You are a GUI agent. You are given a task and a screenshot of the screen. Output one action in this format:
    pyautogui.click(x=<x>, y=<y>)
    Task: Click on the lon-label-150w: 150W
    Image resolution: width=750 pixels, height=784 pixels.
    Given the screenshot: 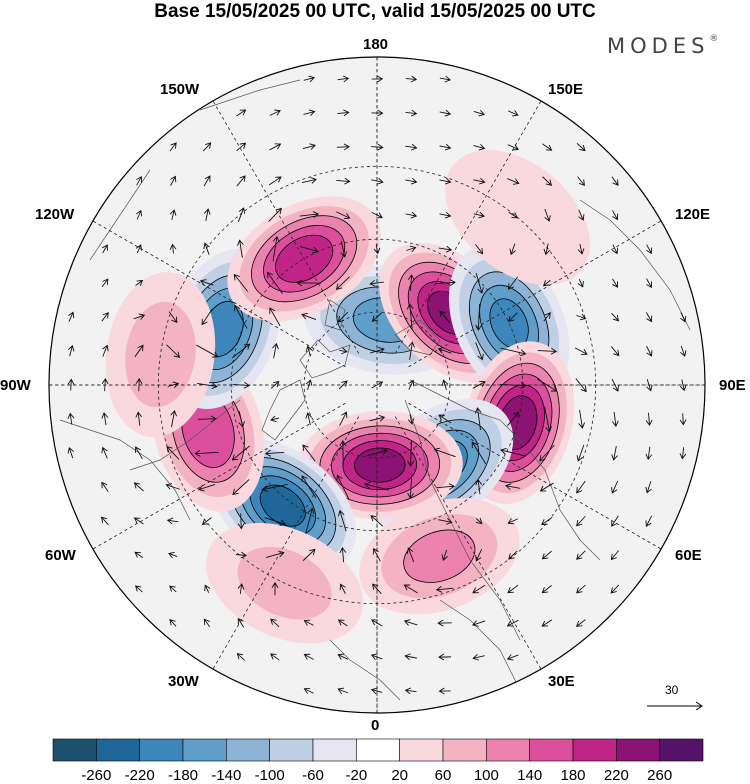 What is the action you would take?
    pyautogui.click(x=180, y=89)
    